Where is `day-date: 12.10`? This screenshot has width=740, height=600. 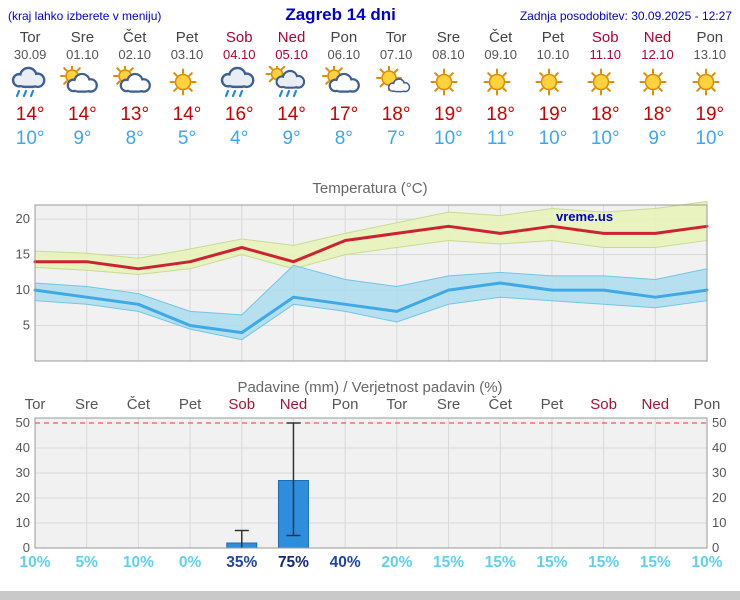 day-date: 12.10 is located at coordinates (657, 54).